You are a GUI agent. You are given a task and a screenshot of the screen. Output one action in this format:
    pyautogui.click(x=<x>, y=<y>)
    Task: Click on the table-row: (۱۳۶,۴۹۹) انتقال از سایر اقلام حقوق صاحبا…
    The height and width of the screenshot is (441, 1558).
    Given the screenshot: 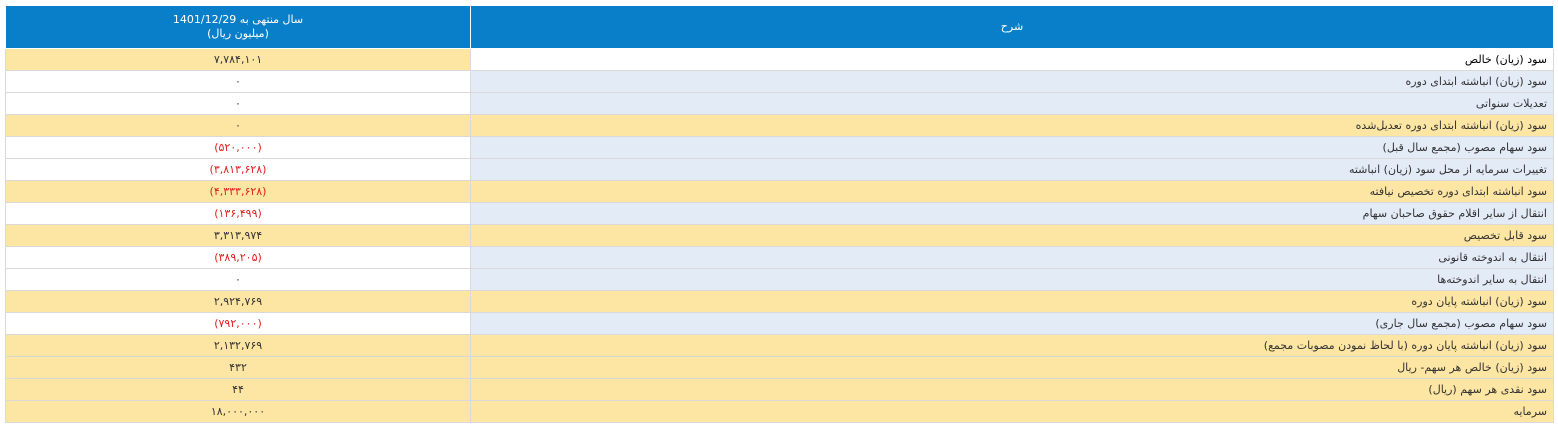 What is the action you would take?
    pyautogui.click(x=779, y=213)
    